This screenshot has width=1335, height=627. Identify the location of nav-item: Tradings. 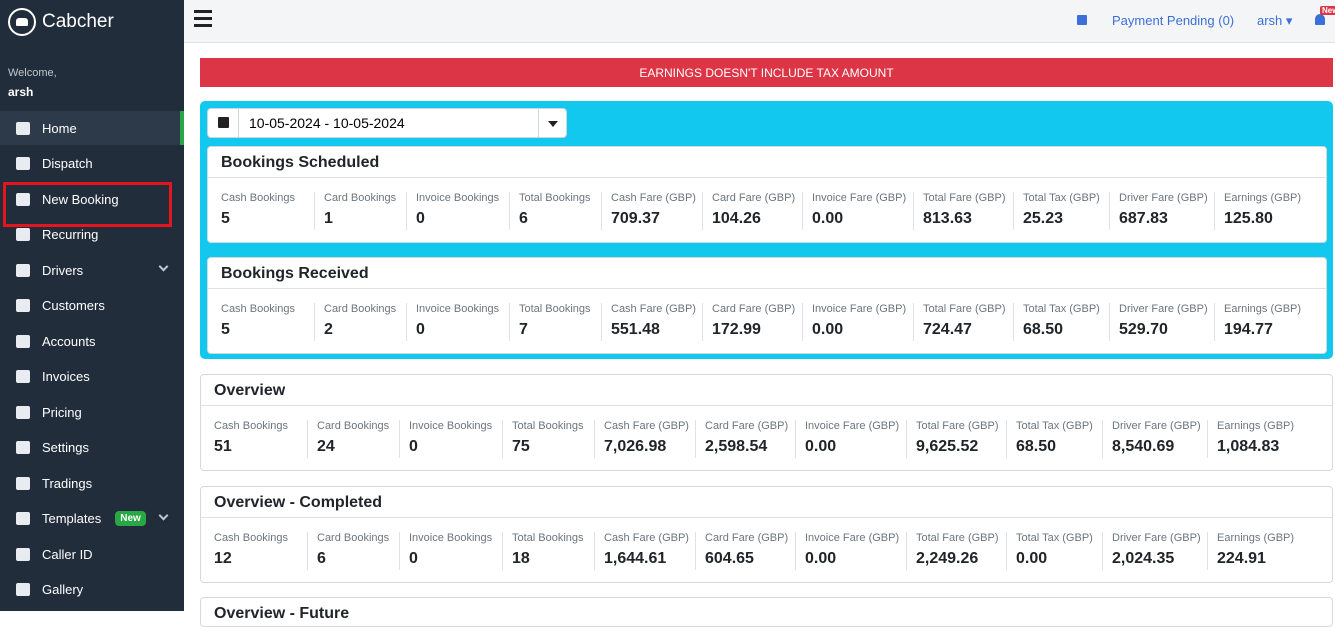
(92, 483).